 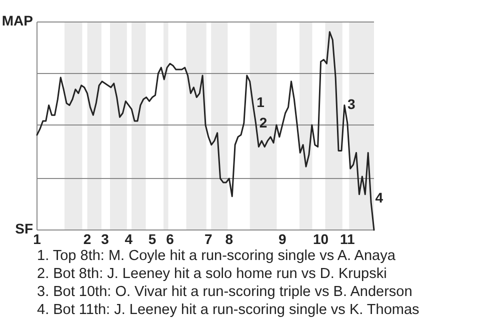 What do you see at coordinates (152, 239) in the screenshot?
I see `x-tick-label: 5` at bounding box center [152, 239].